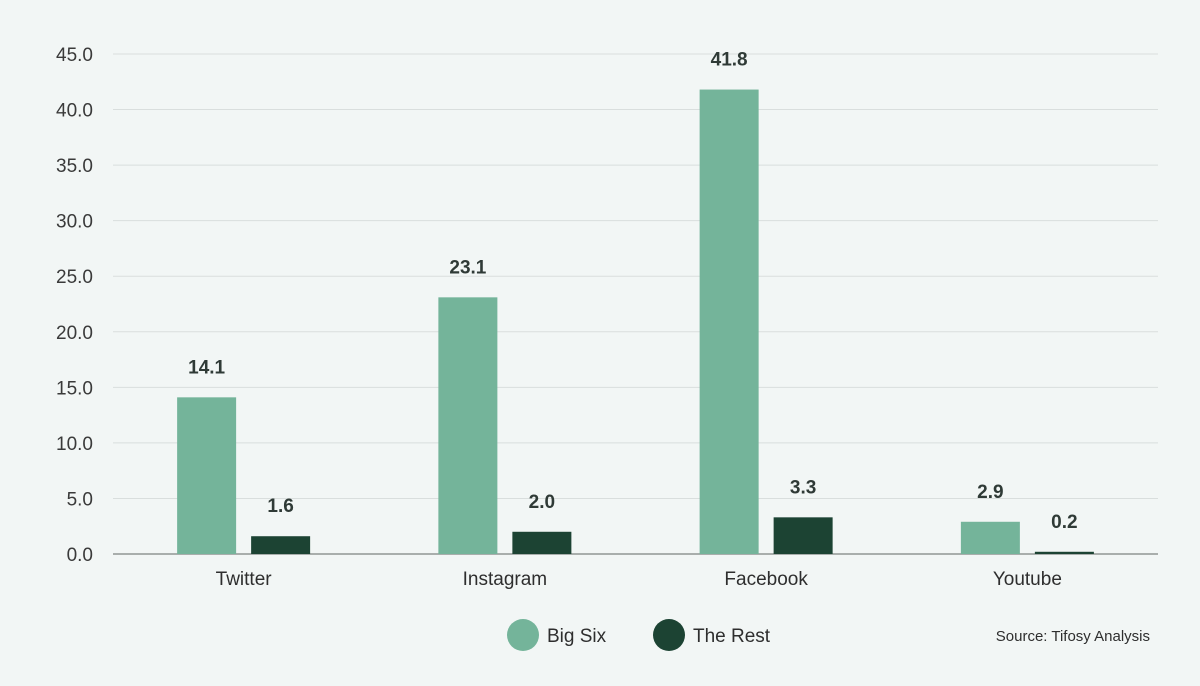  Describe the element at coordinates (1073, 636) in the screenshot. I see `source-note: Source: Tifosy Analysis` at that location.